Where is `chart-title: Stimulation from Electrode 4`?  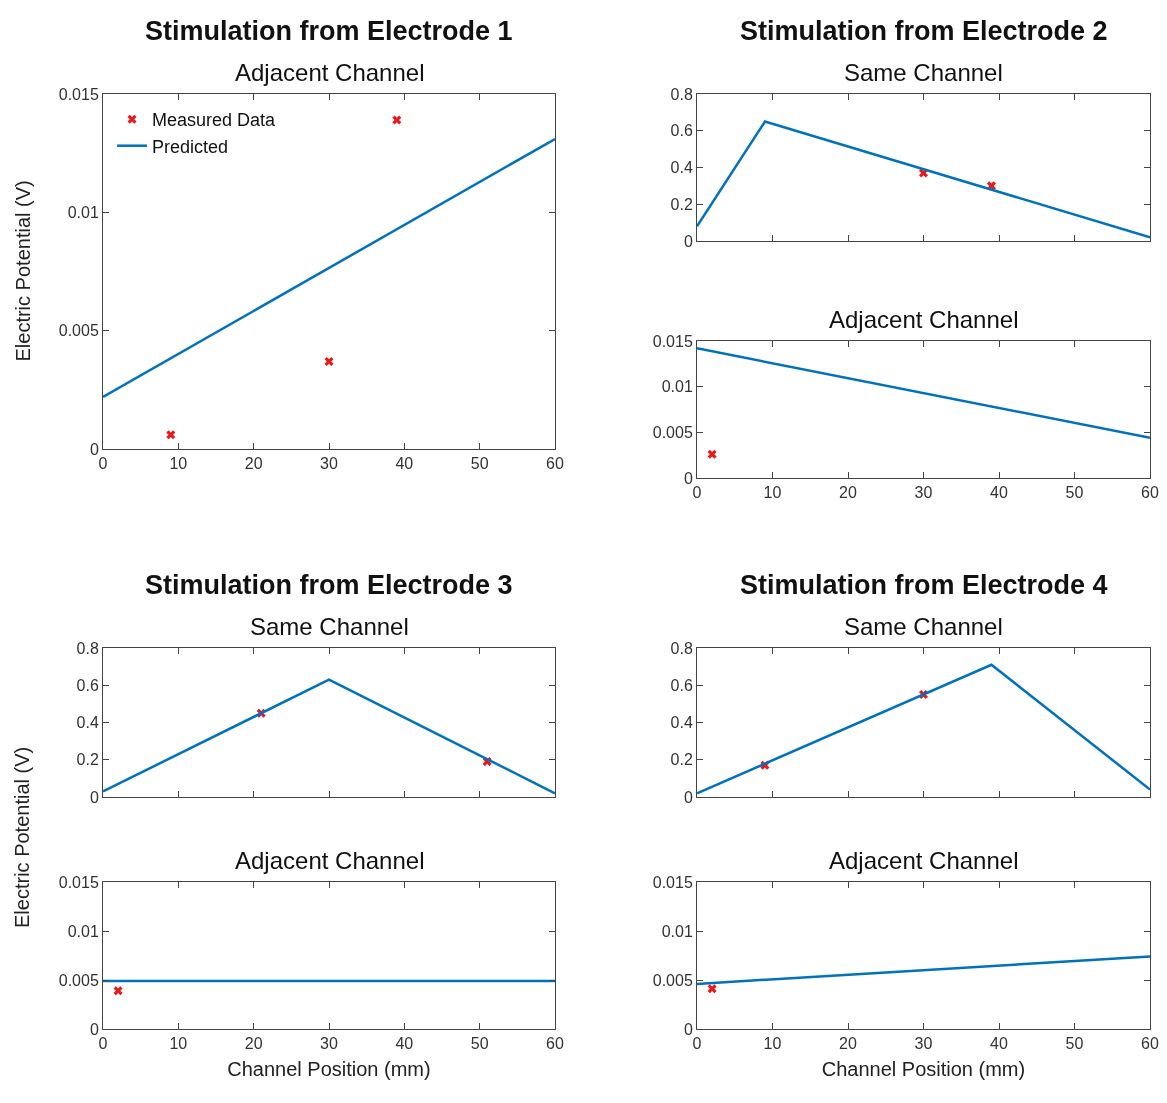
chart-title: Stimulation from Electrode 4 is located at coordinates (924, 585).